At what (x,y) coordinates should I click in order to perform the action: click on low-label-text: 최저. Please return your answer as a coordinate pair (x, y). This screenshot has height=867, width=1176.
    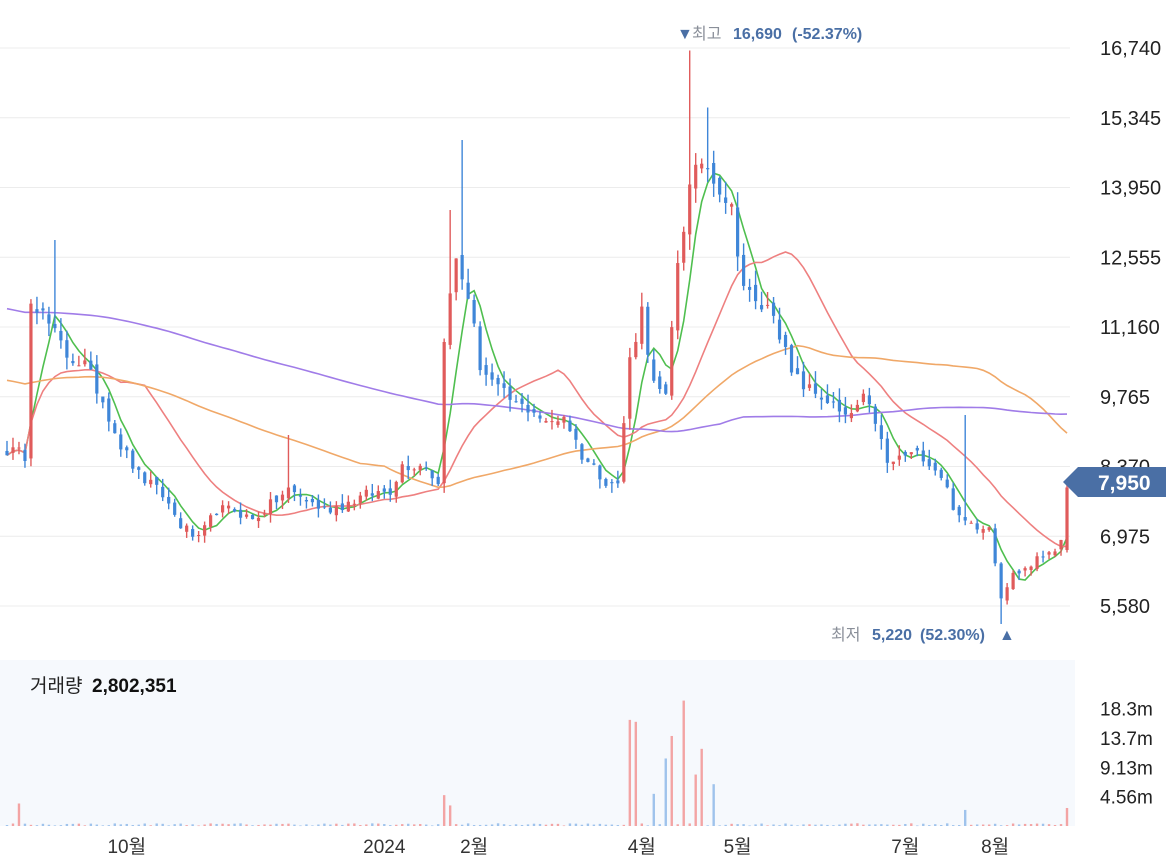
    Looking at the image, I should click on (845, 635).